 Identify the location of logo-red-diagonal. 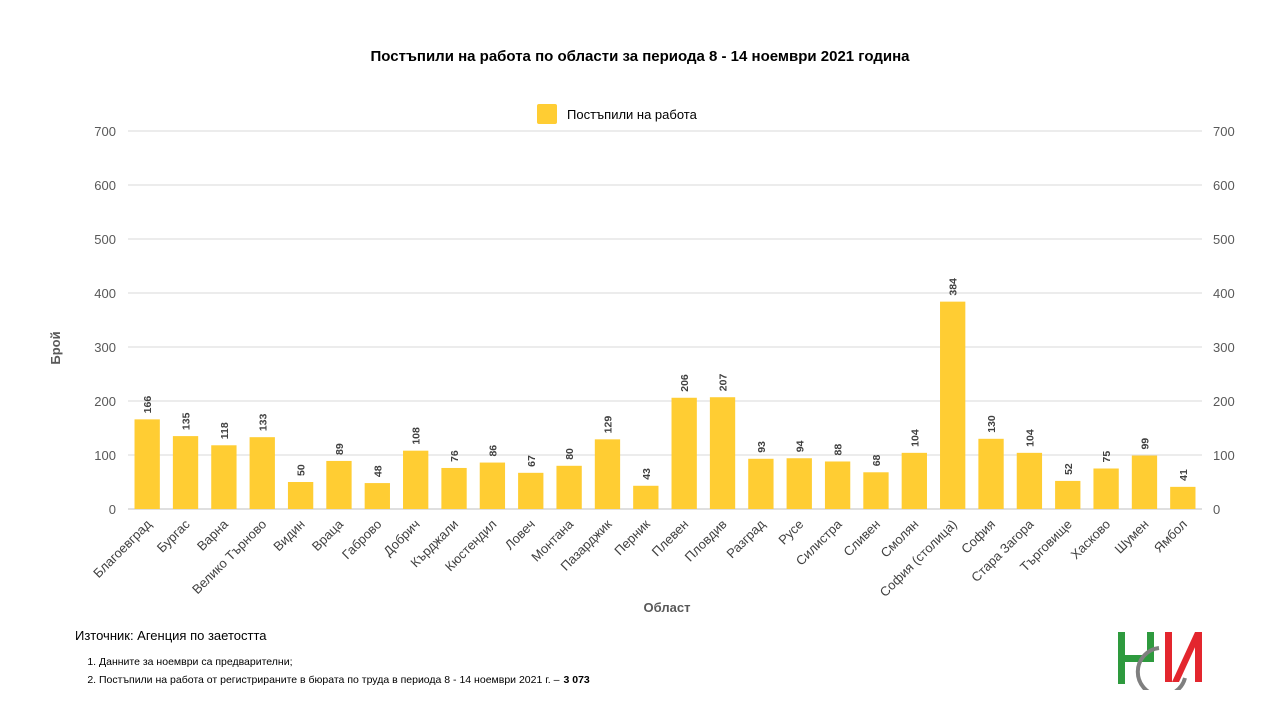
(1187, 657).